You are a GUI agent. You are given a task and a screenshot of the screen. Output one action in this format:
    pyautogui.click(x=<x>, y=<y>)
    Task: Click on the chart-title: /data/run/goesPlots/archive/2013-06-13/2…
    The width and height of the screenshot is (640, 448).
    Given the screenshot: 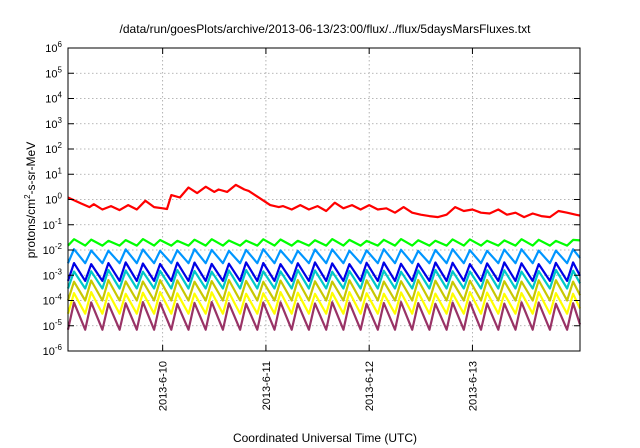 What is the action you would take?
    pyautogui.click(x=326, y=29)
    